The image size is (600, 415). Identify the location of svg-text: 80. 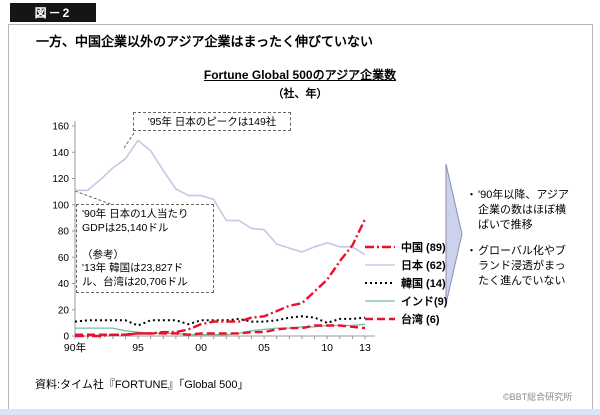
(64, 232).